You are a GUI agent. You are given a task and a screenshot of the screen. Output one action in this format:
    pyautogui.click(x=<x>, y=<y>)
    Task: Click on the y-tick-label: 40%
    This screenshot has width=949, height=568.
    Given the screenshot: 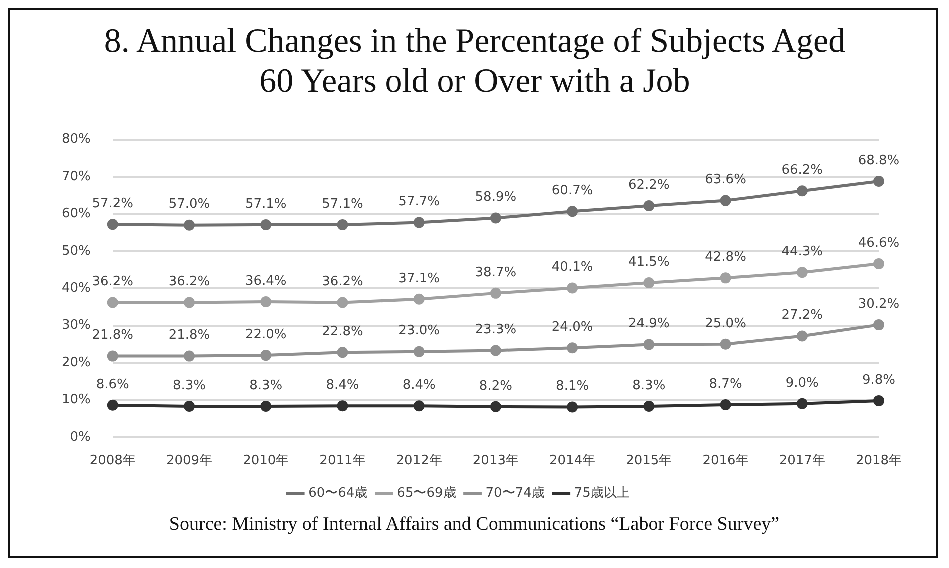 What is the action you would take?
    pyautogui.click(x=76, y=288)
    